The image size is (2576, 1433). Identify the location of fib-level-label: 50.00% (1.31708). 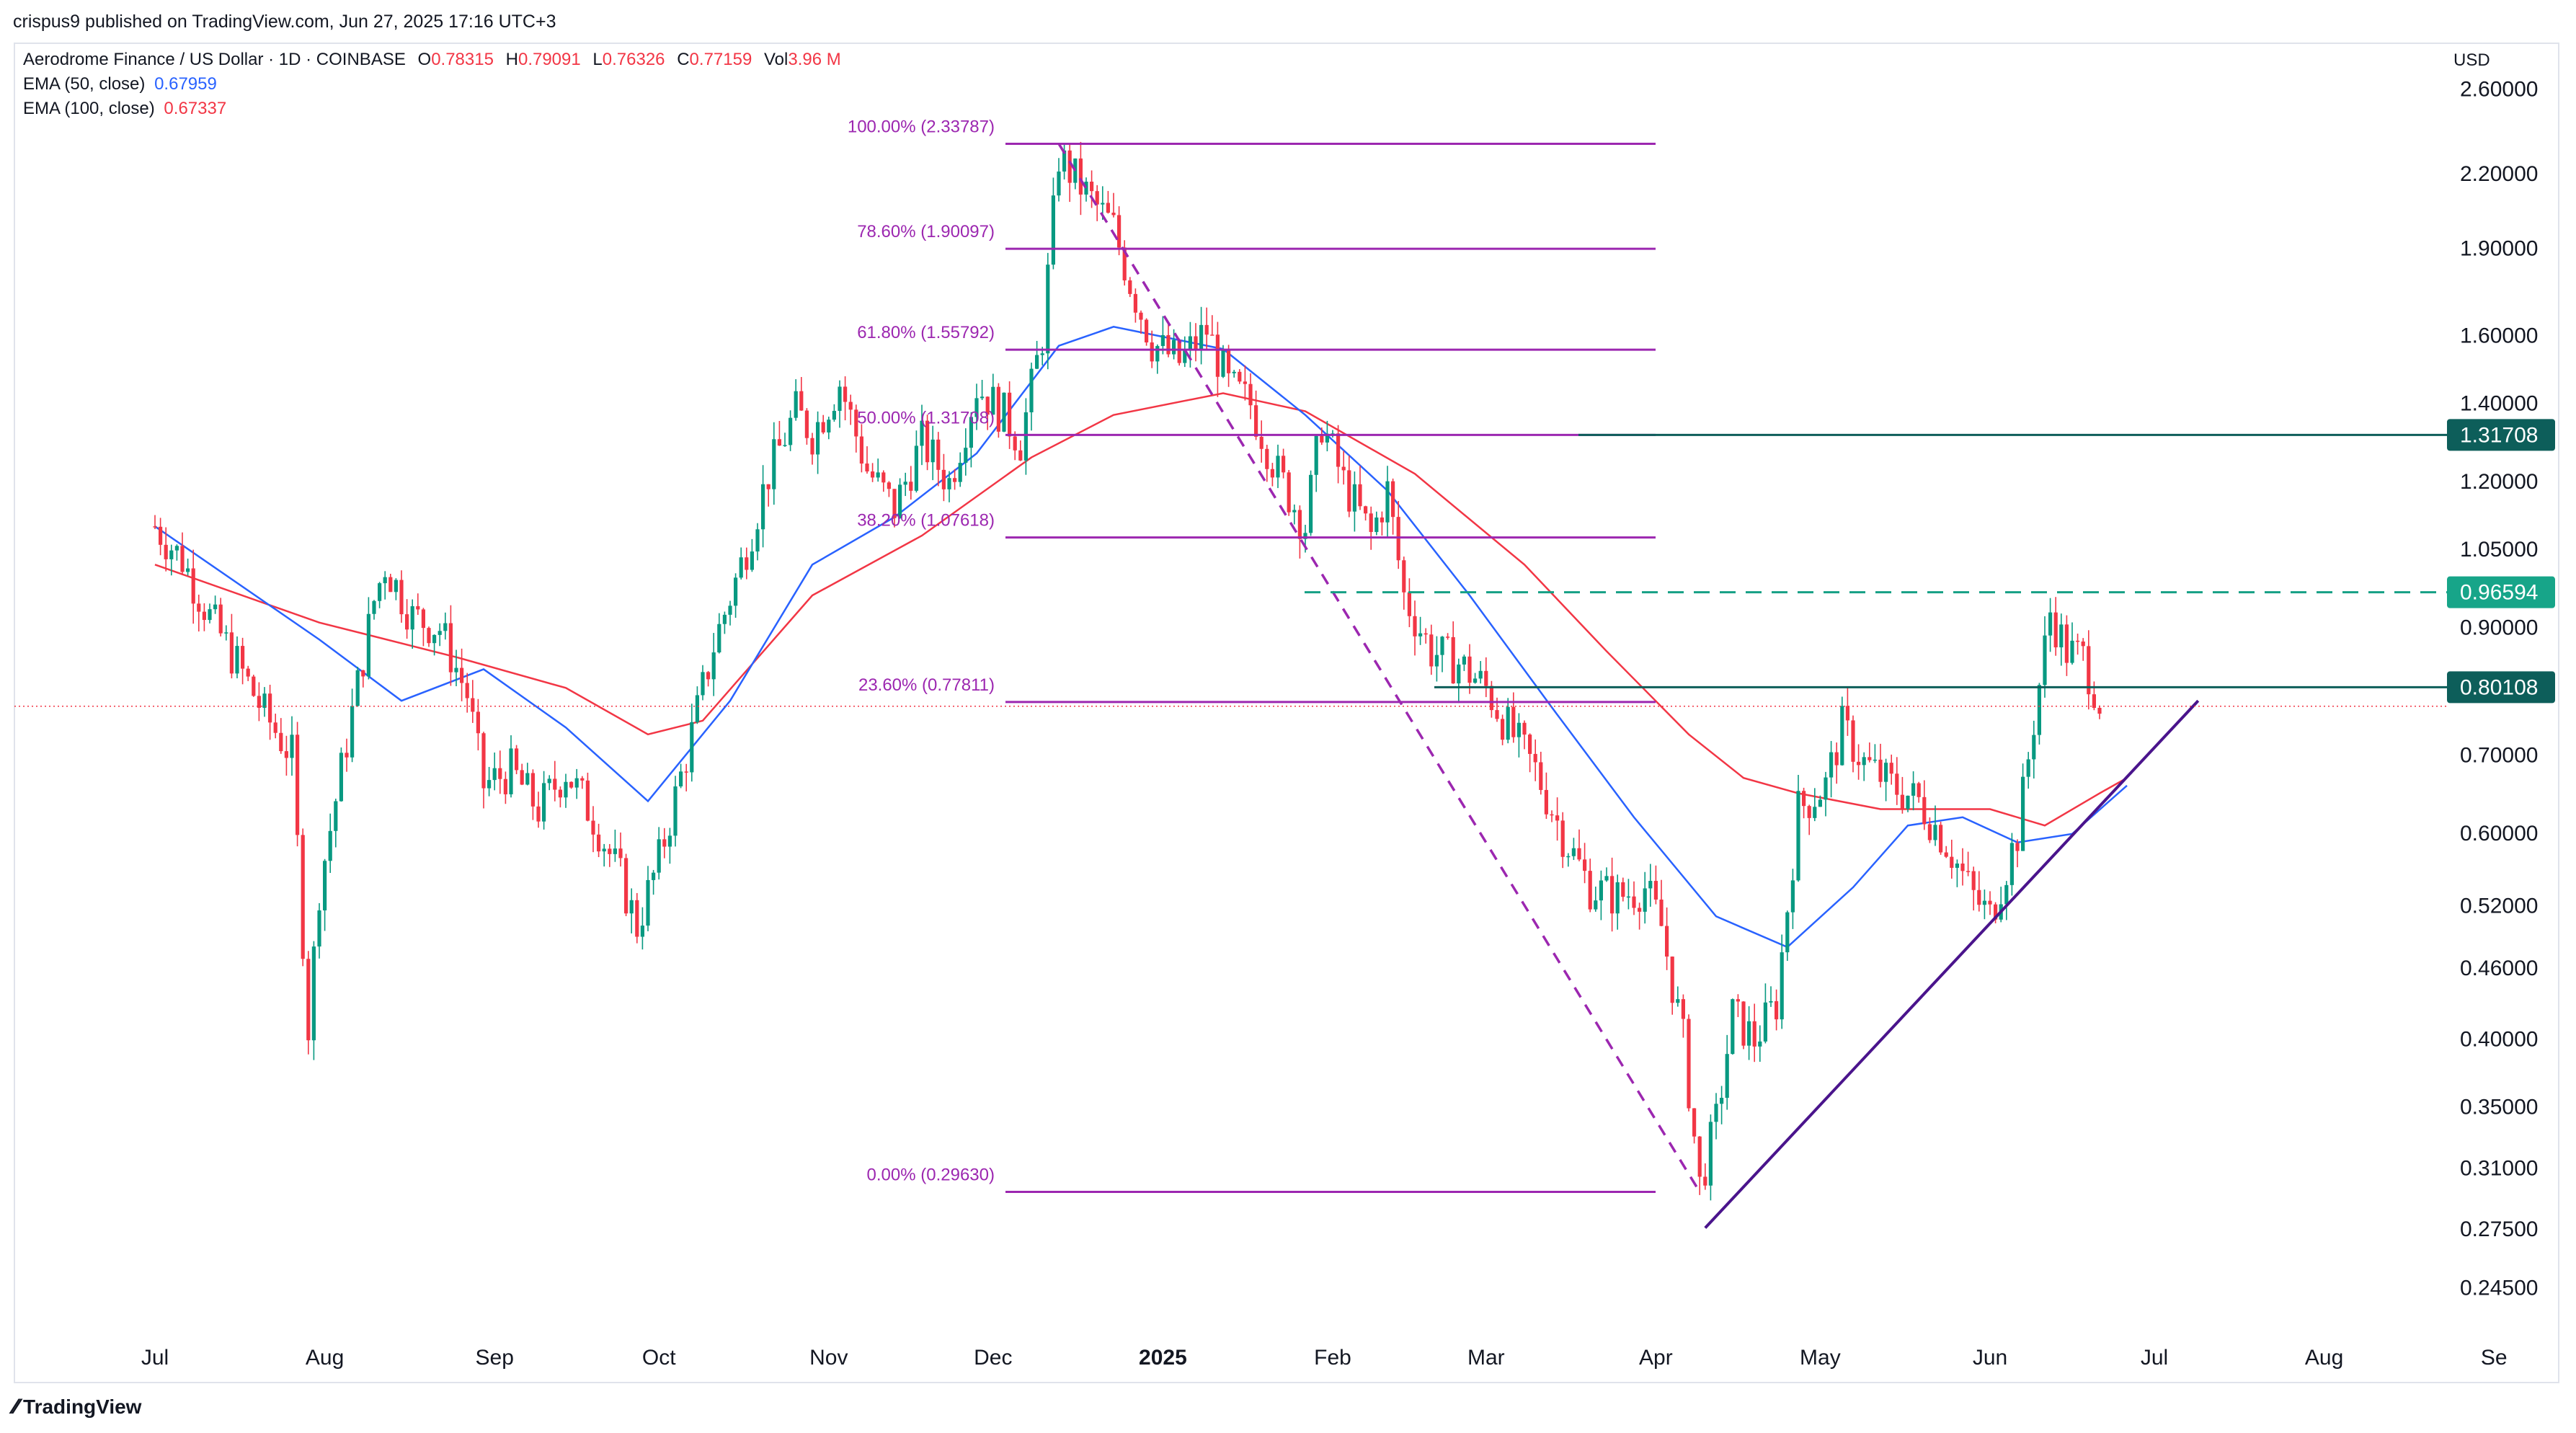
(926, 417).